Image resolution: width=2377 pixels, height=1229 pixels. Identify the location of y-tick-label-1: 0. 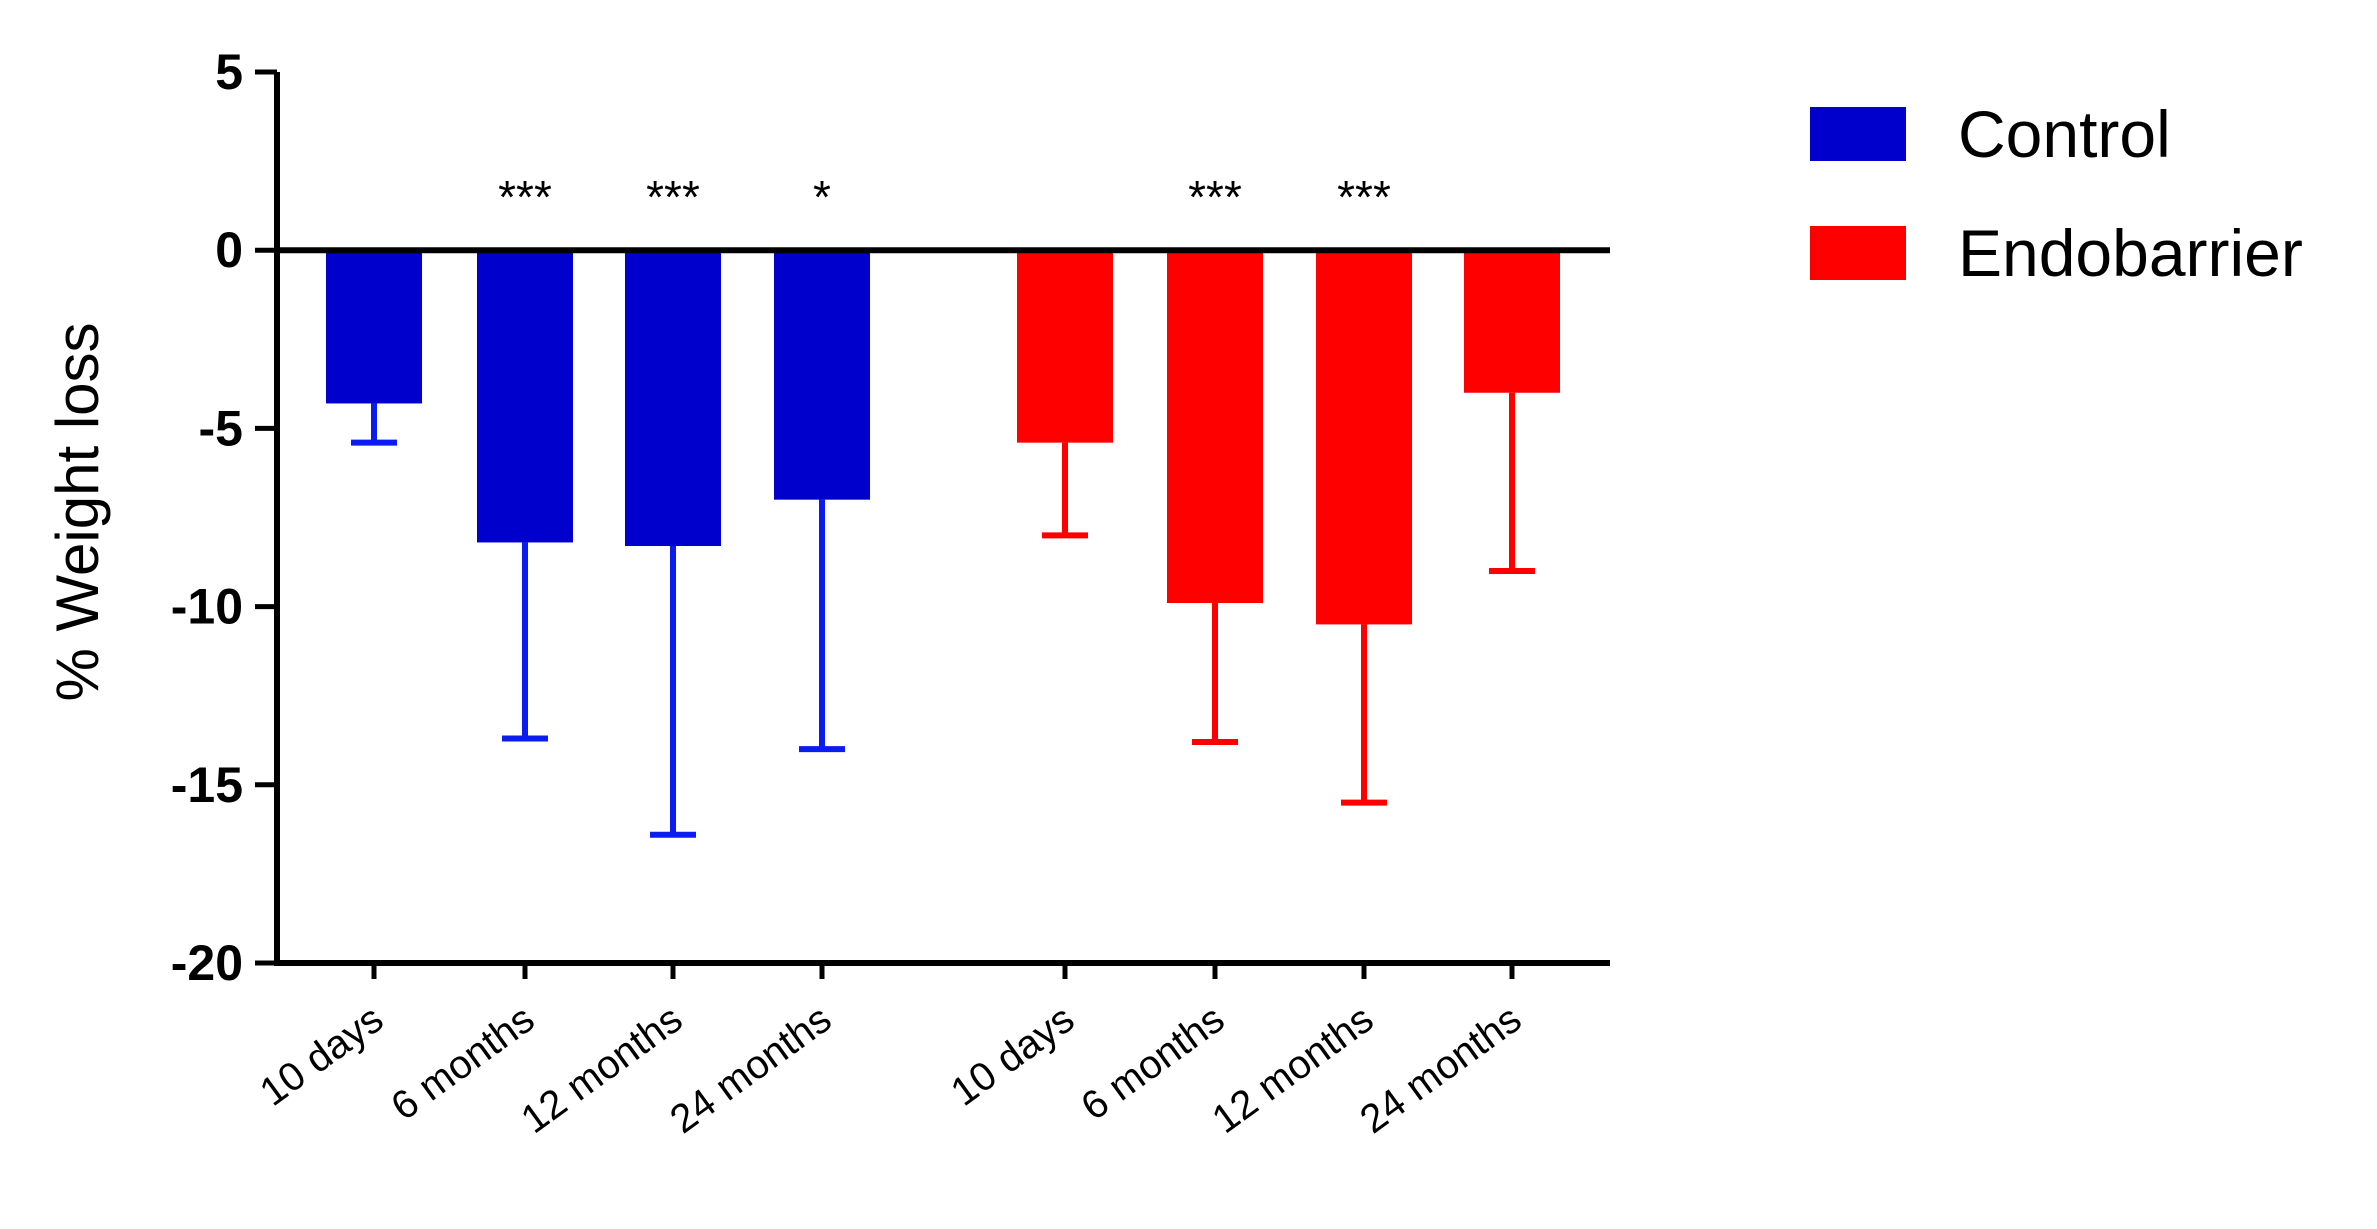
(229, 250).